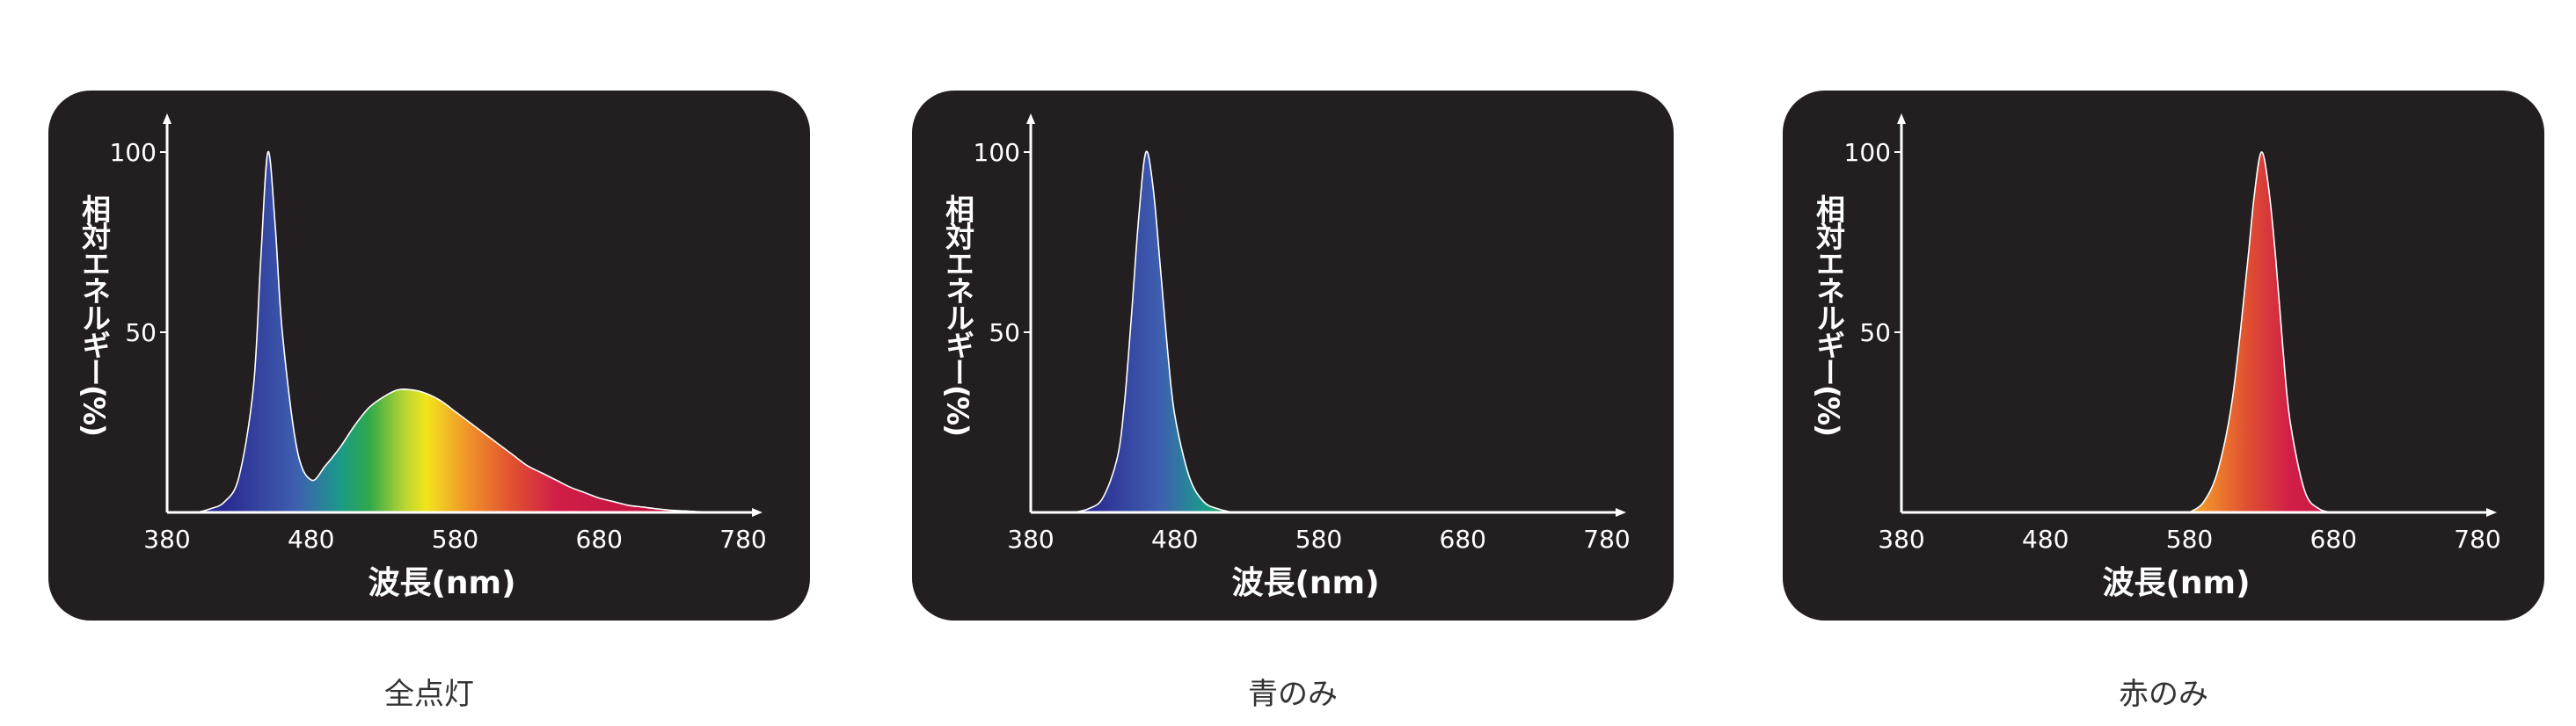 Image resolution: width=2576 pixels, height=726 pixels. Describe the element at coordinates (2163, 694) in the screenshot. I see `chart-caption-red-only: 赤のみ` at that location.